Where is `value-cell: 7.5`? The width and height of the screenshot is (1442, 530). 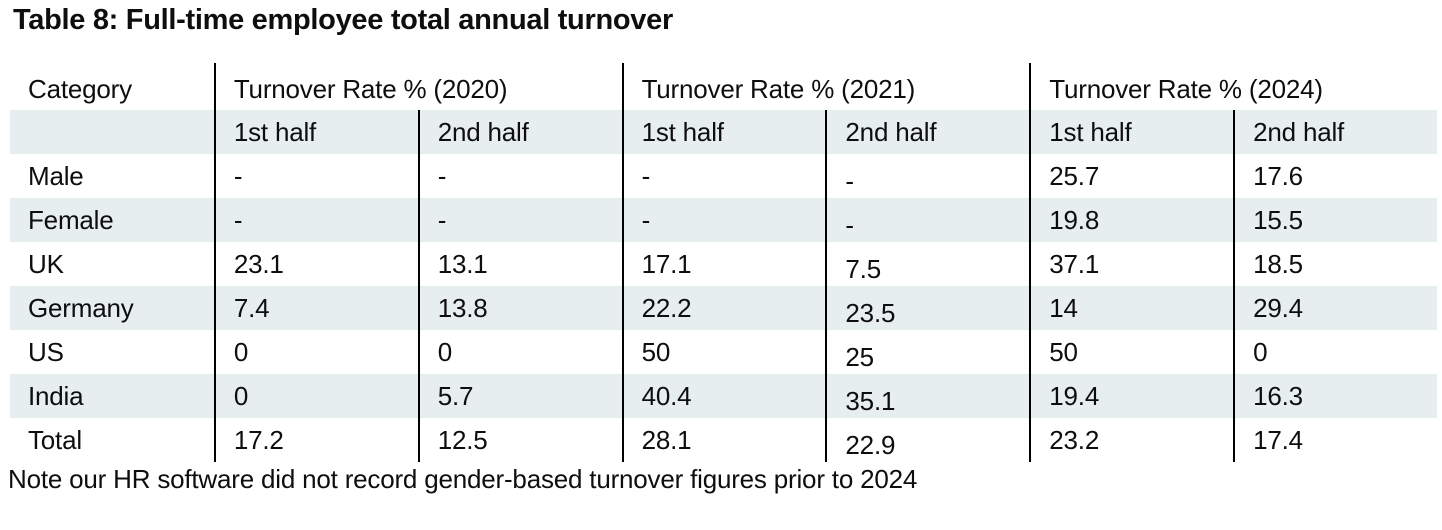 value-cell: 7.5 is located at coordinates (927, 264).